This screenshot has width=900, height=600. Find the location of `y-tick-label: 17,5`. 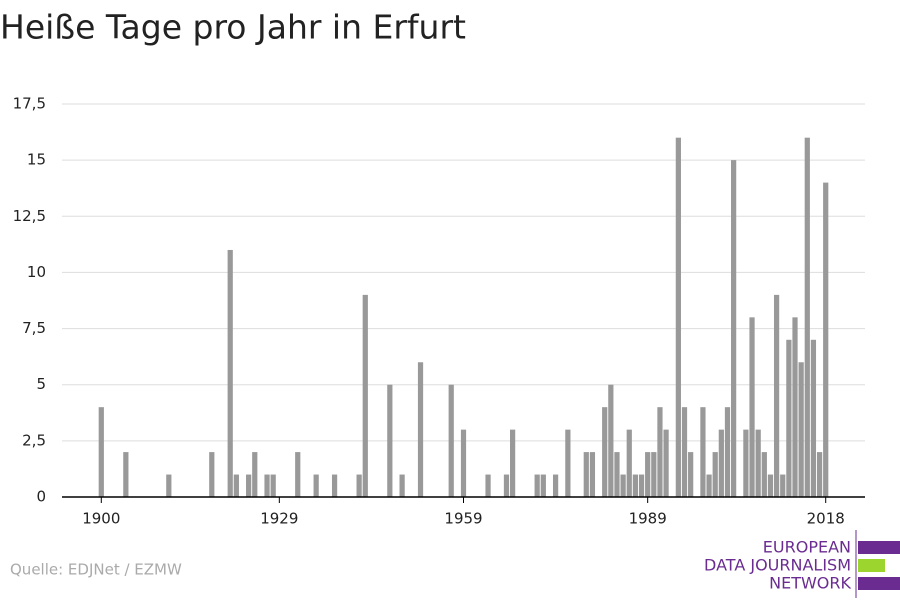

y-tick-label: 17,5 is located at coordinates (29, 104).